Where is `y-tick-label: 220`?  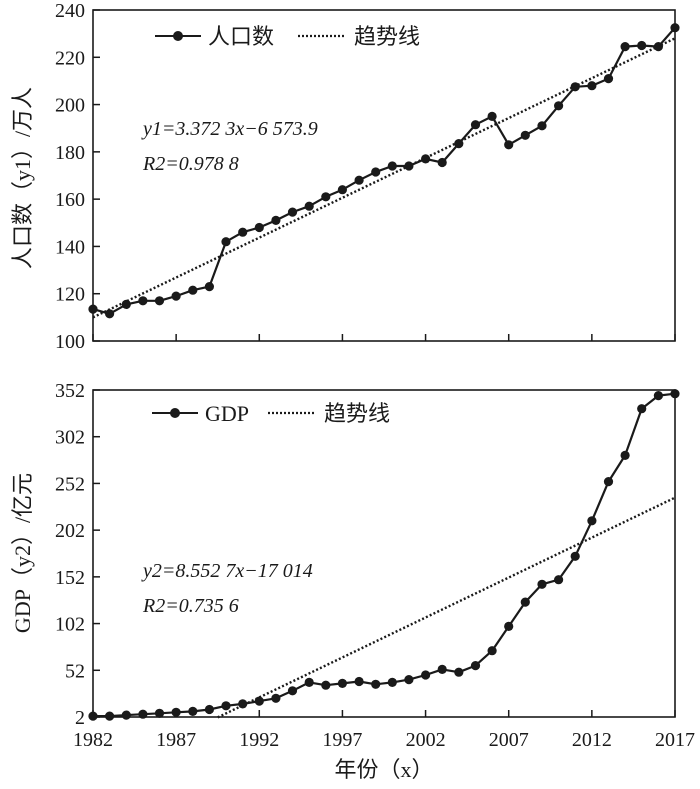
y-tick-label: 220 is located at coordinates (70, 58).